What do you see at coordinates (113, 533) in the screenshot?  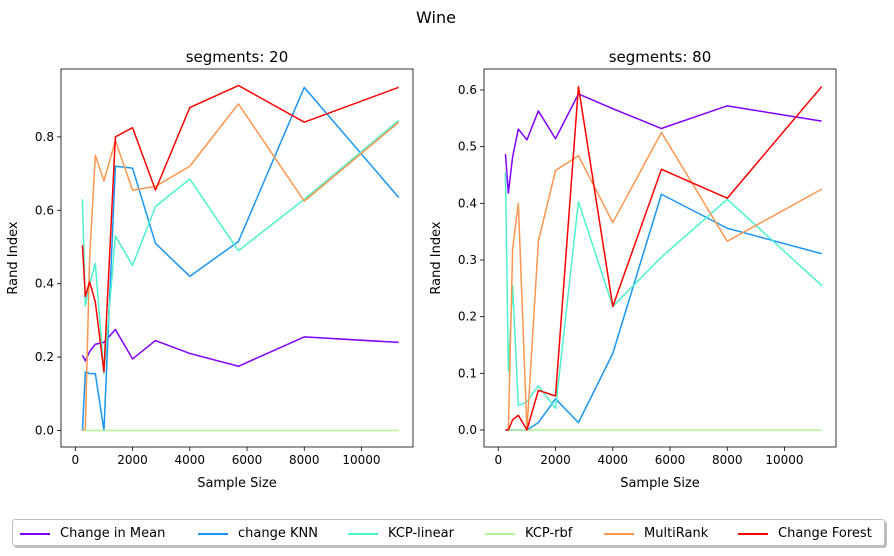 I see `legend-label: Change in Mean` at bounding box center [113, 533].